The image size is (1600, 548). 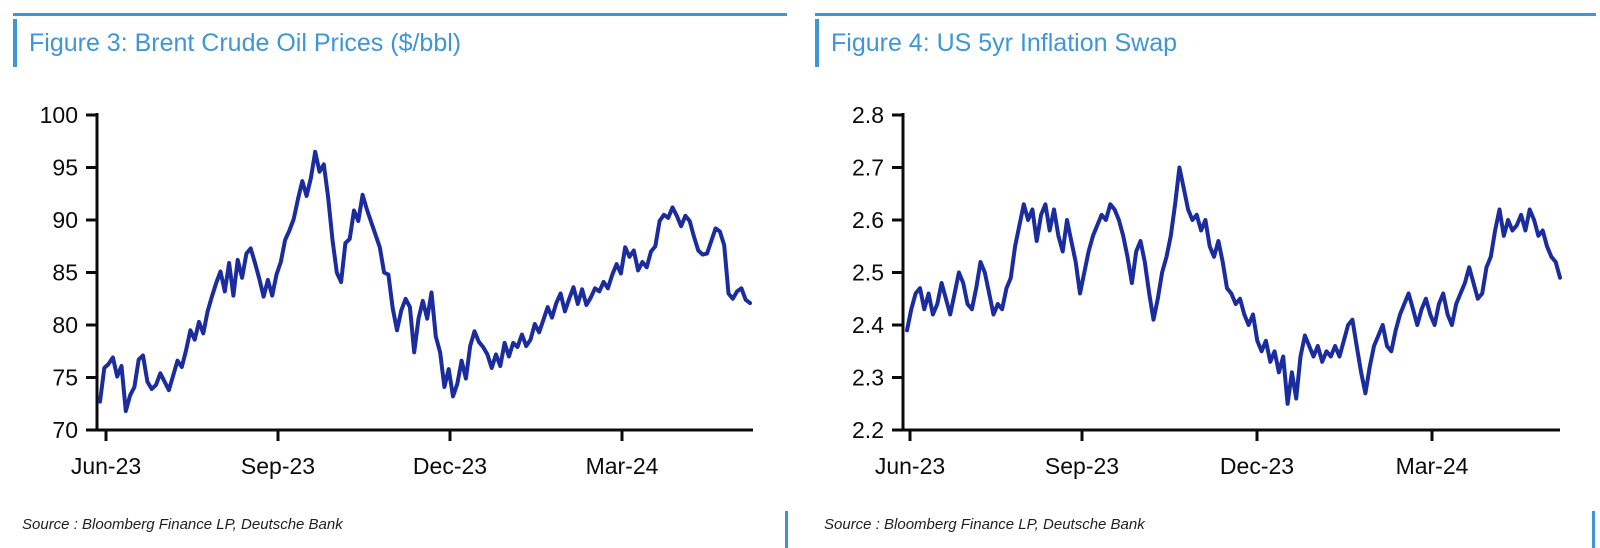 I want to click on y-tick-label: 90, so click(x=65, y=220).